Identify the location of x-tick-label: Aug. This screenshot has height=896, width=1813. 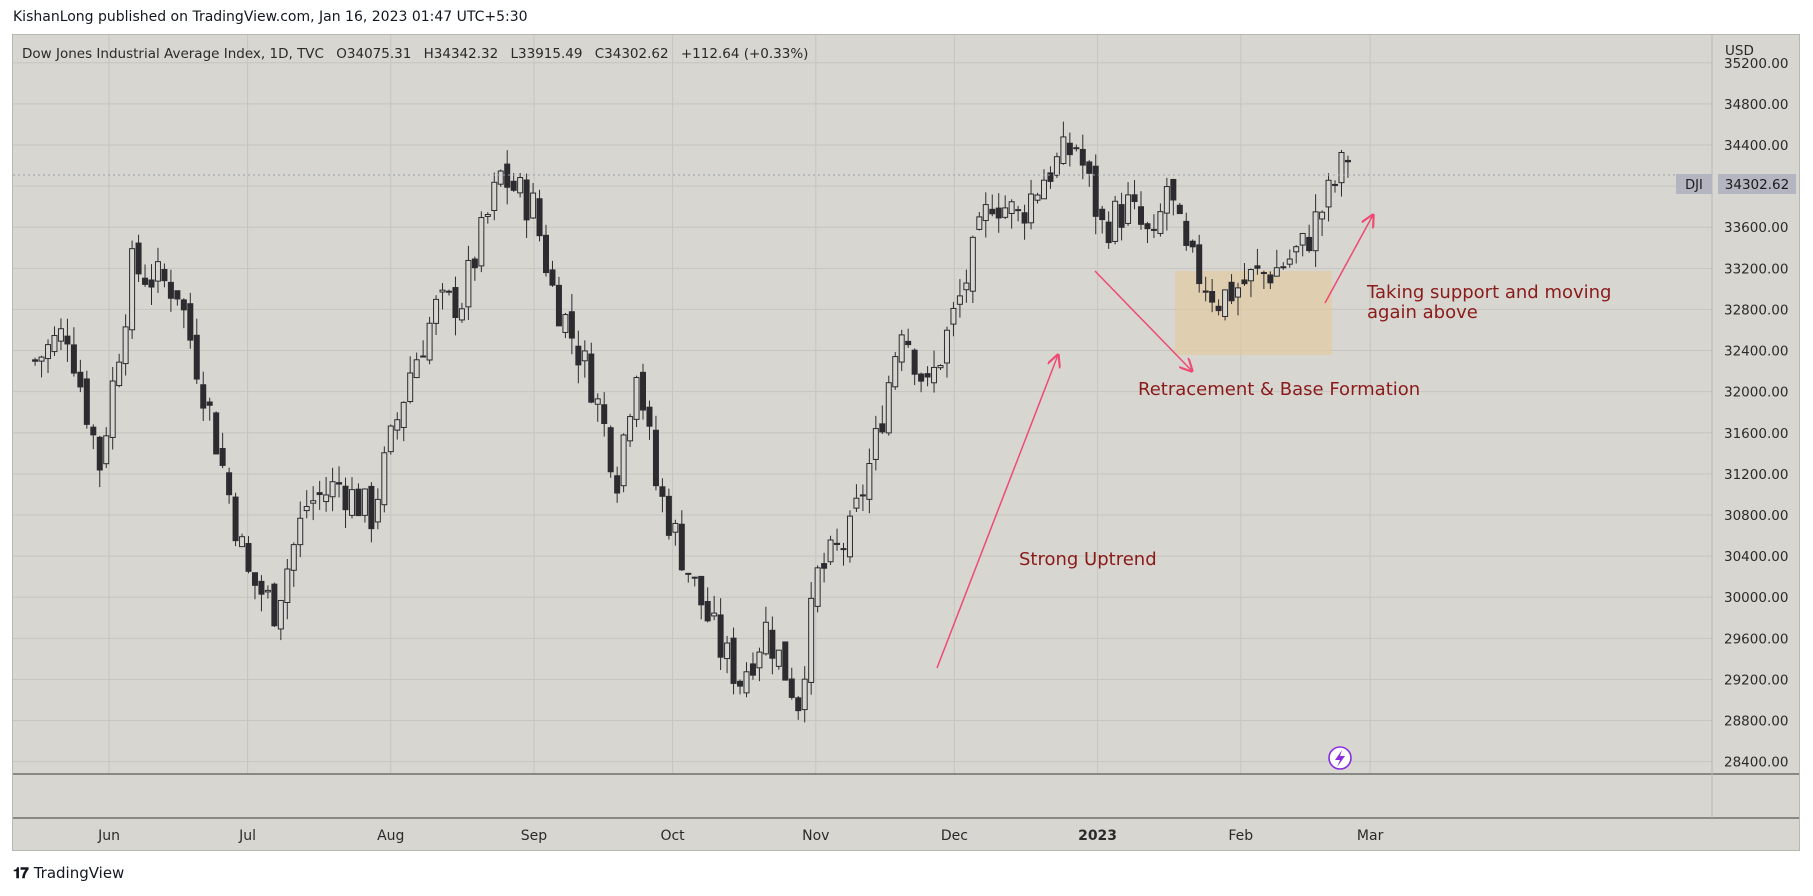
(390, 836).